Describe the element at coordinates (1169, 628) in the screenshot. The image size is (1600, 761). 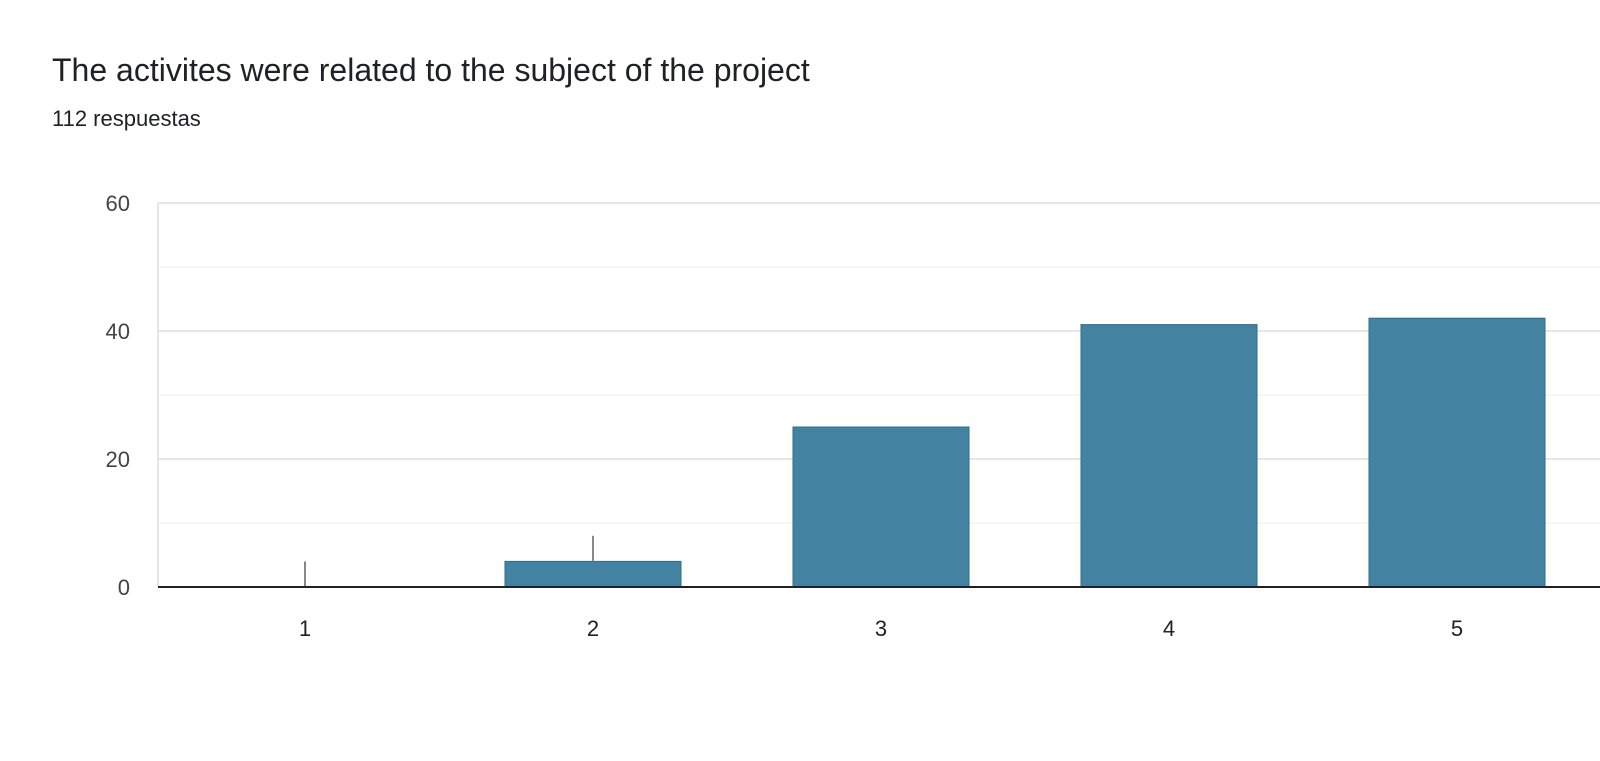
I see `x-tick-label: 4` at that location.